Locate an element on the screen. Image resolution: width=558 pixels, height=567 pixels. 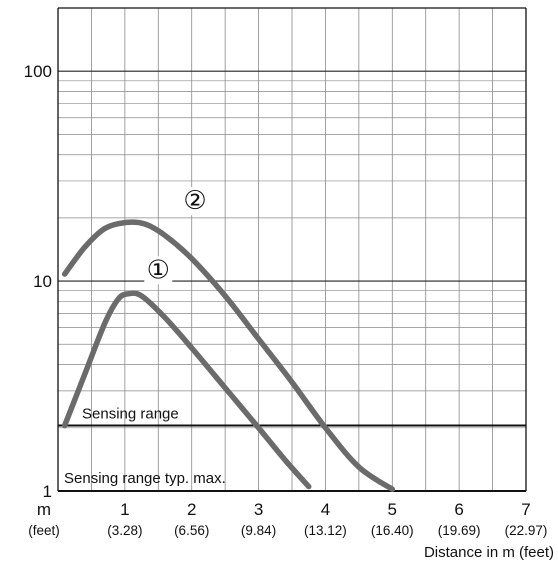
x-tick-label: 6 is located at coordinates (458, 509).